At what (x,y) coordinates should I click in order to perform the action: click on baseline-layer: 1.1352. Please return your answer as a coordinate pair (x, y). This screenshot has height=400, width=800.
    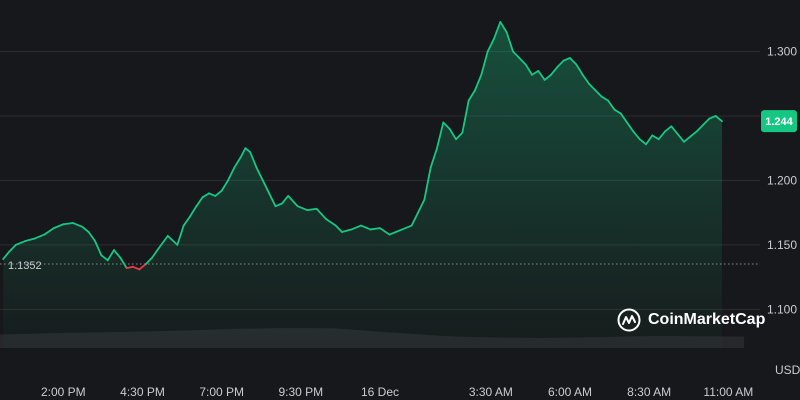
    Looking at the image, I should click on (380, 266).